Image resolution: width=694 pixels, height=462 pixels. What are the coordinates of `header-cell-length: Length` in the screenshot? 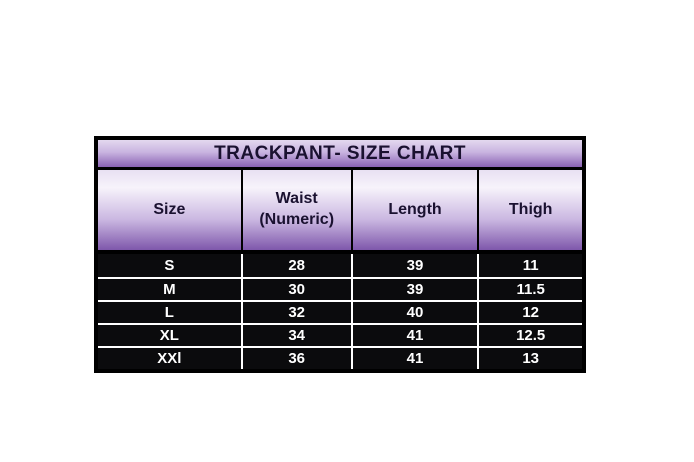 It's located at (414, 210).